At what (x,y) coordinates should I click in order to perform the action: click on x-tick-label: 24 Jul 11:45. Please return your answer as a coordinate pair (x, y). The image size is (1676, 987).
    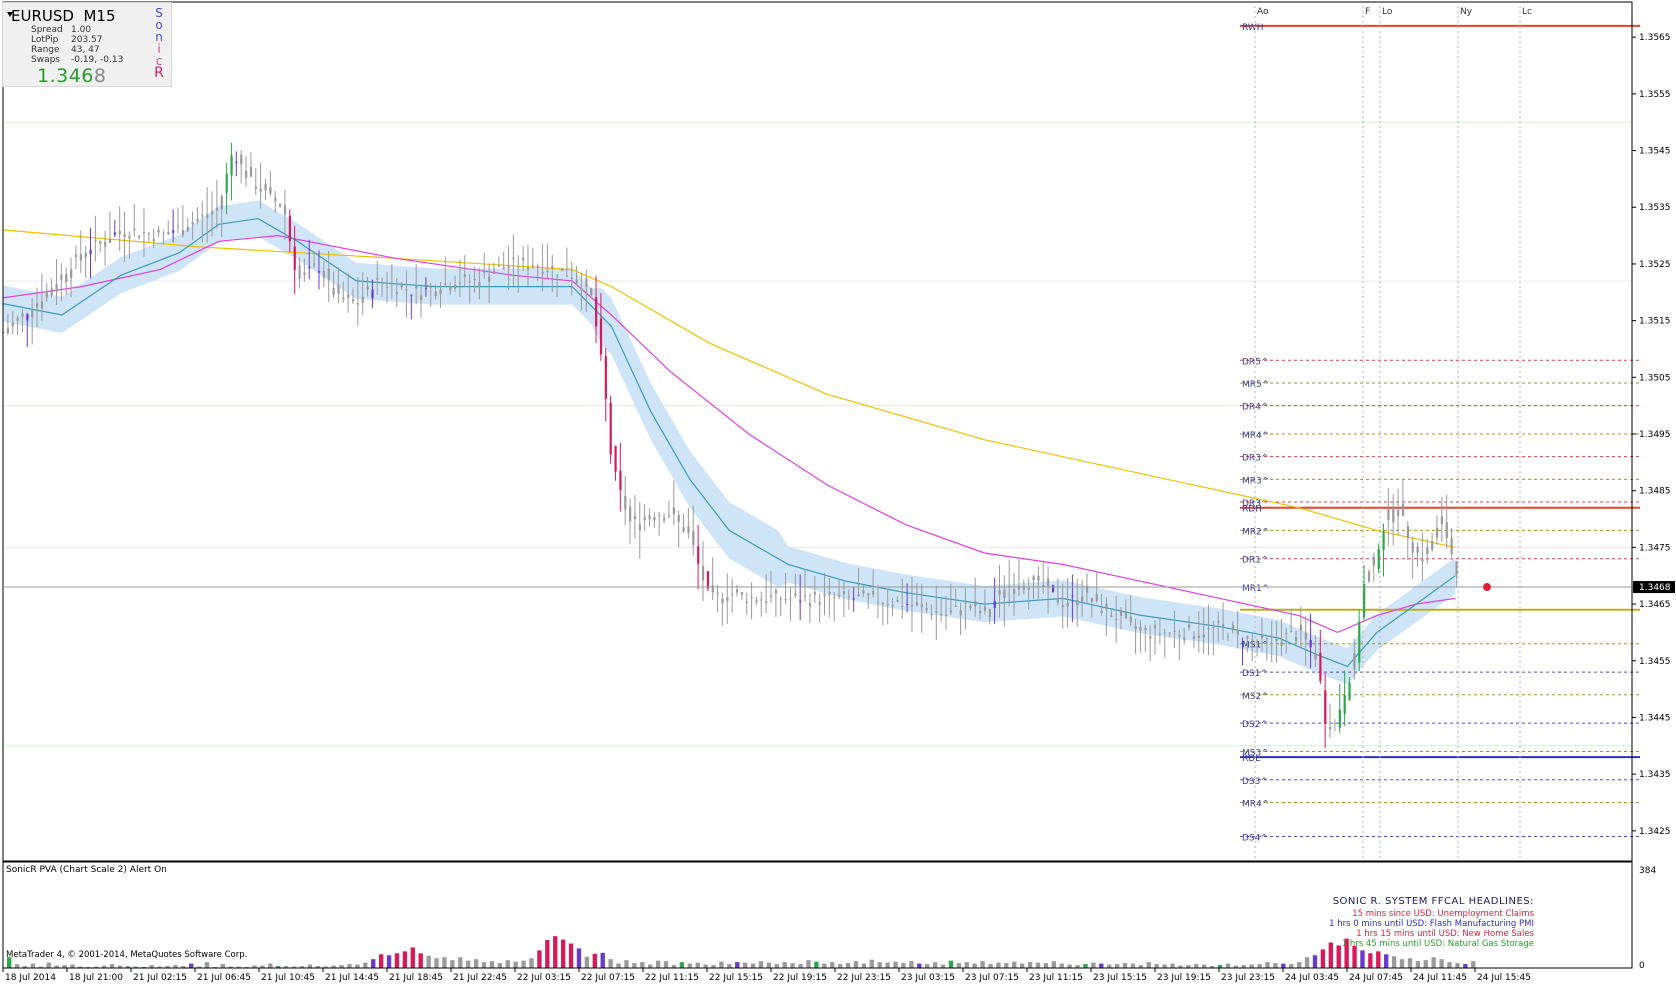
    Looking at the image, I should click on (1440, 978).